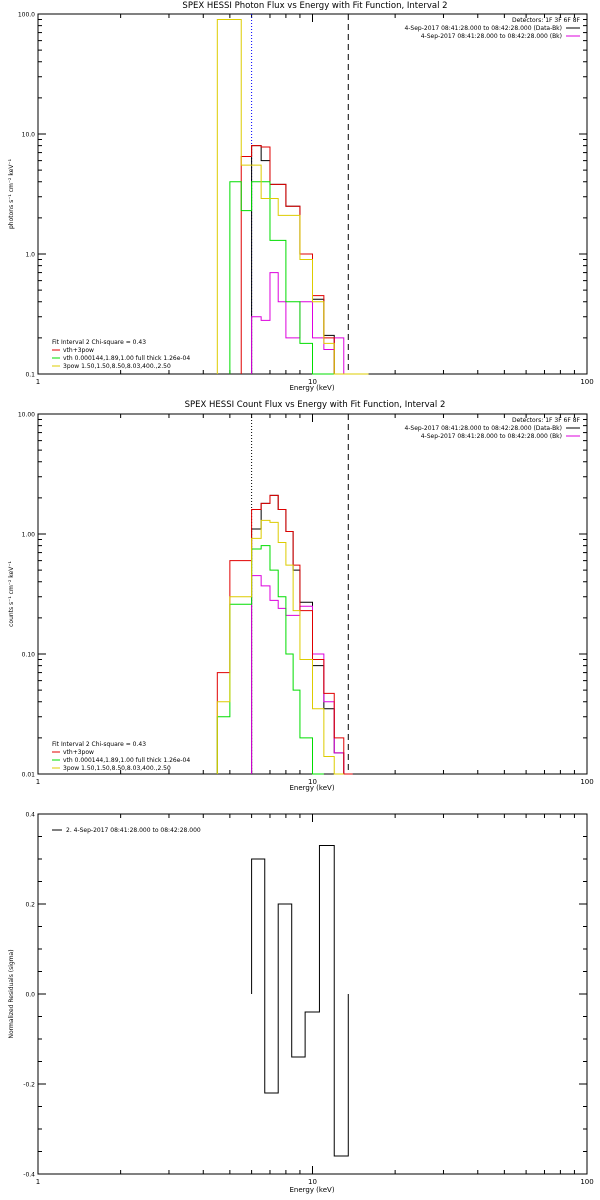 The width and height of the screenshot is (600, 1200). I want to click on y-tick-label: -0.2, so click(29, 1085).